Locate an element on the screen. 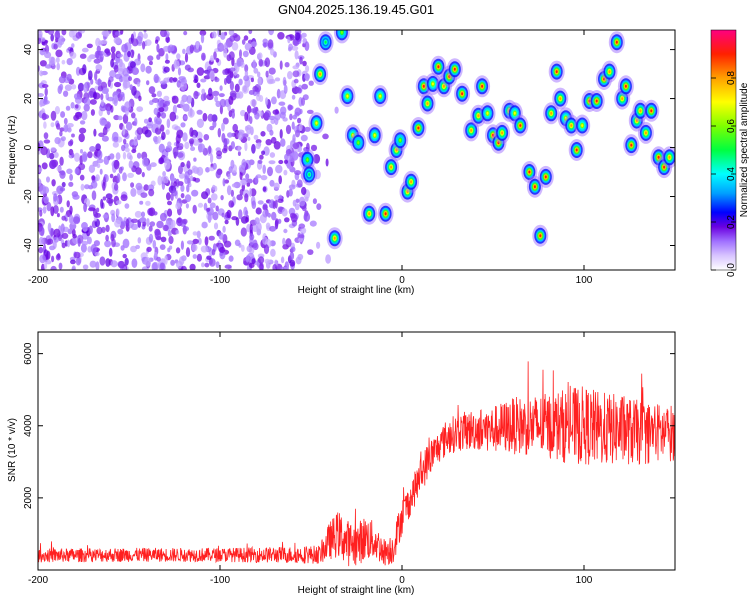 The image size is (750, 600). heatmap-y-tick-label: 0 is located at coordinates (28, 147).